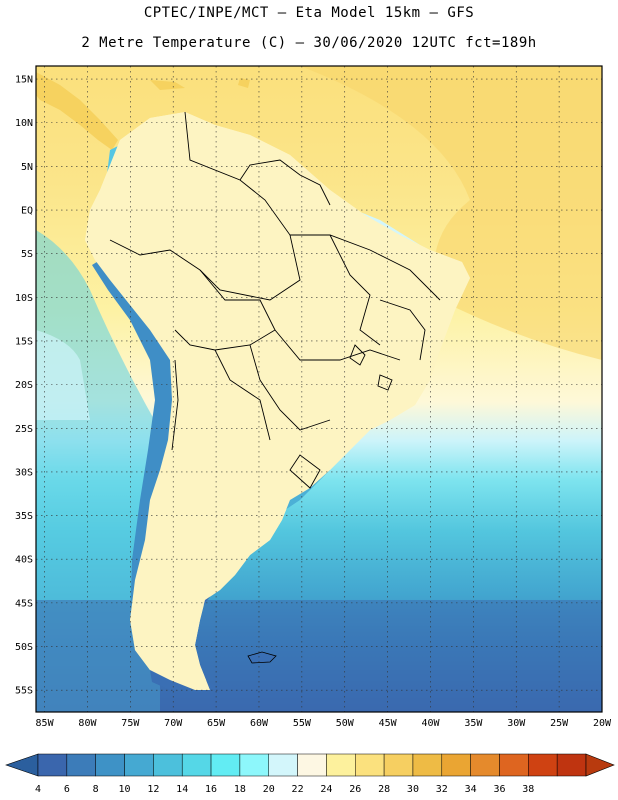  Describe the element at coordinates (67, 789) in the screenshot. I see `colorbar-label: 6` at that location.